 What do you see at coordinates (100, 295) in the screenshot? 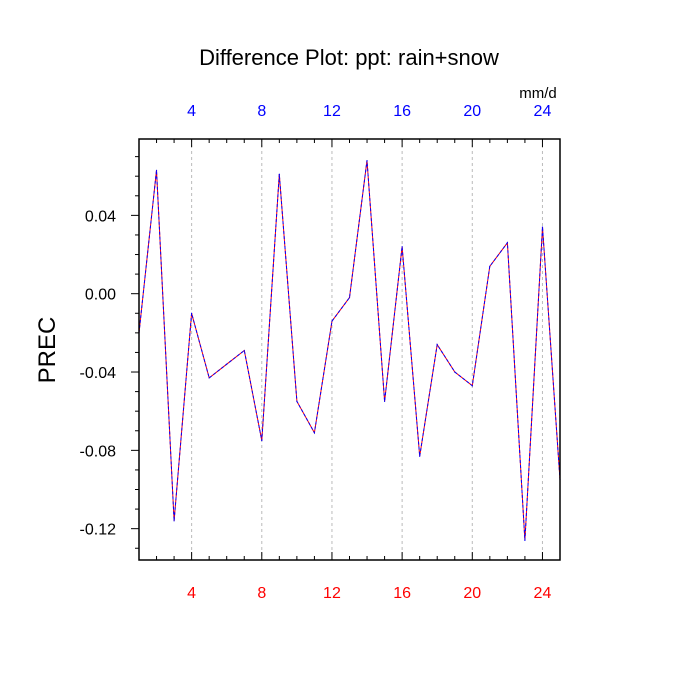
I see `y-tick-label: 0.00` at bounding box center [100, 295].